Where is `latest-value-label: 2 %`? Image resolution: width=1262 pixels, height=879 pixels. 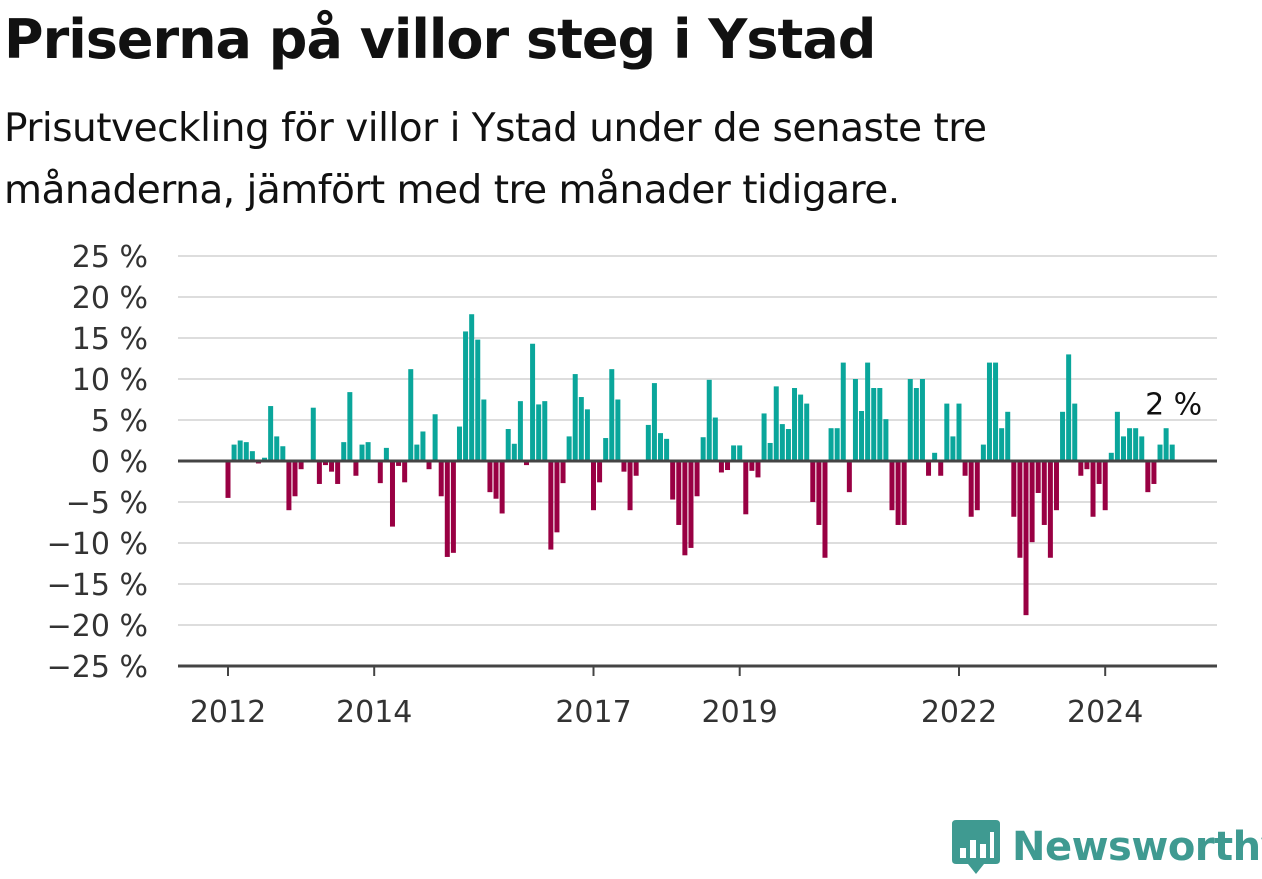 latest-value-label: 2 % is located at coordinates (1173, 405).